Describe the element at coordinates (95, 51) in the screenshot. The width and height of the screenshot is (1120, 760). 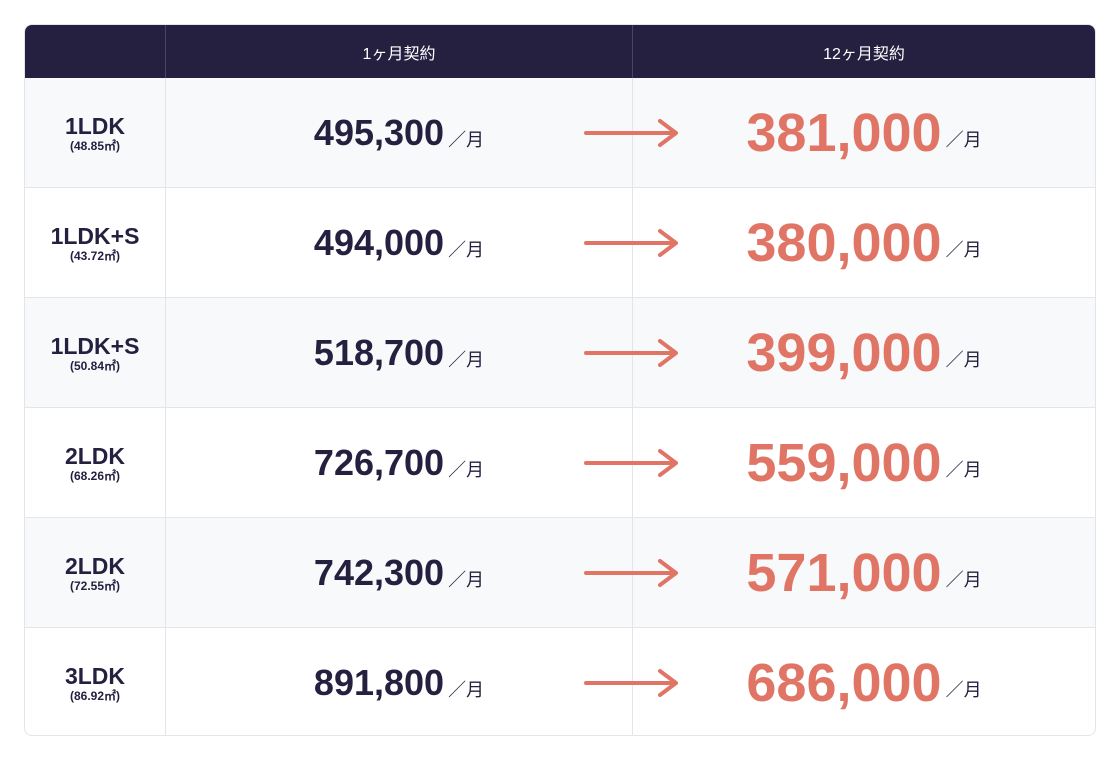
I see `header-cell` at that location.